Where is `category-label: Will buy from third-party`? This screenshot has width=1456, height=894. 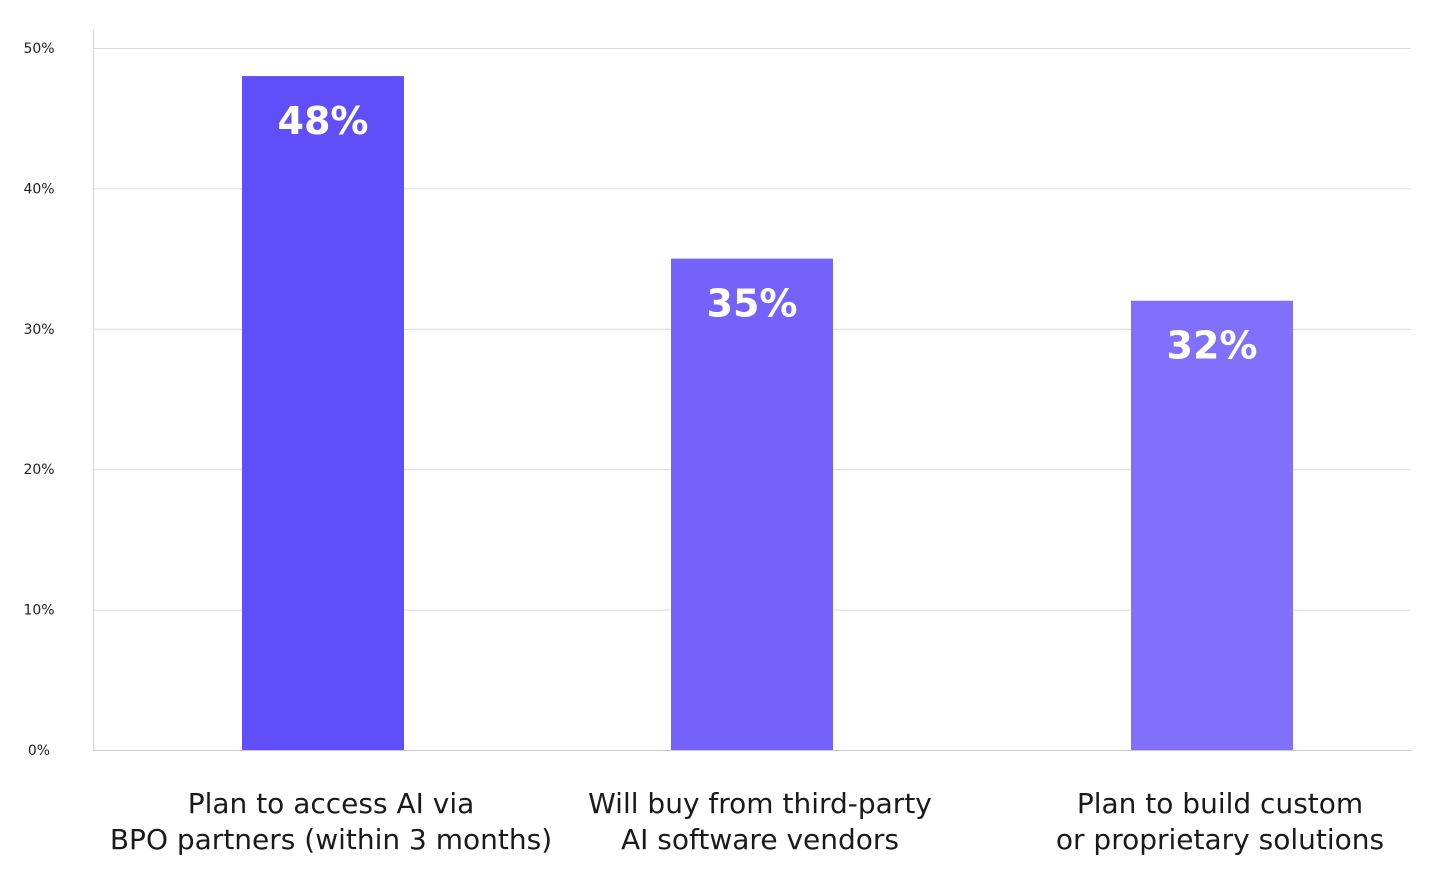 category-label: Will buy from third-party is located at coordinates (760, 803).